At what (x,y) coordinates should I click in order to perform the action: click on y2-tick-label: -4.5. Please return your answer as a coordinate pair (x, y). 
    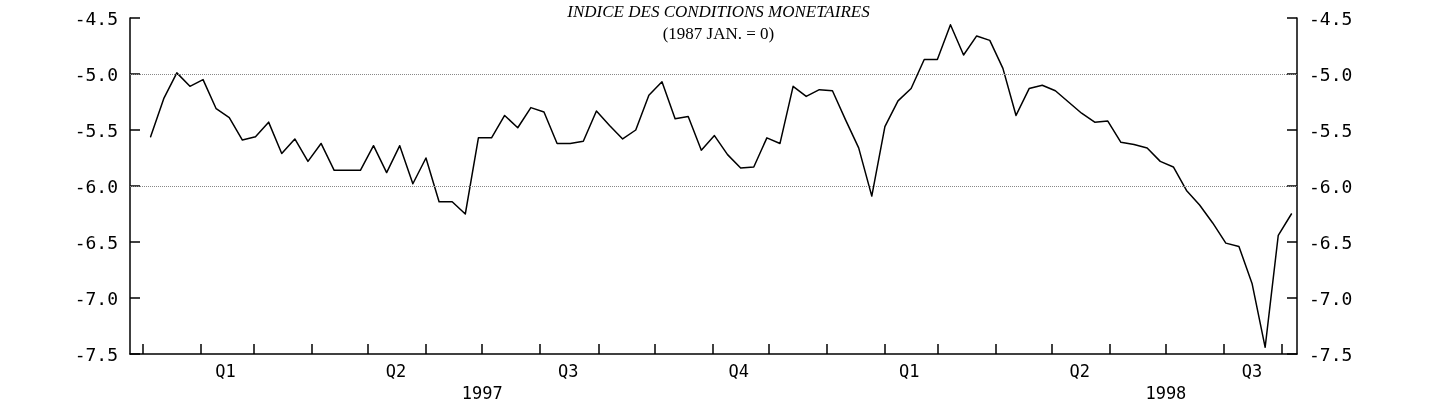
    Looking at the image, I should click on (1331, 18).